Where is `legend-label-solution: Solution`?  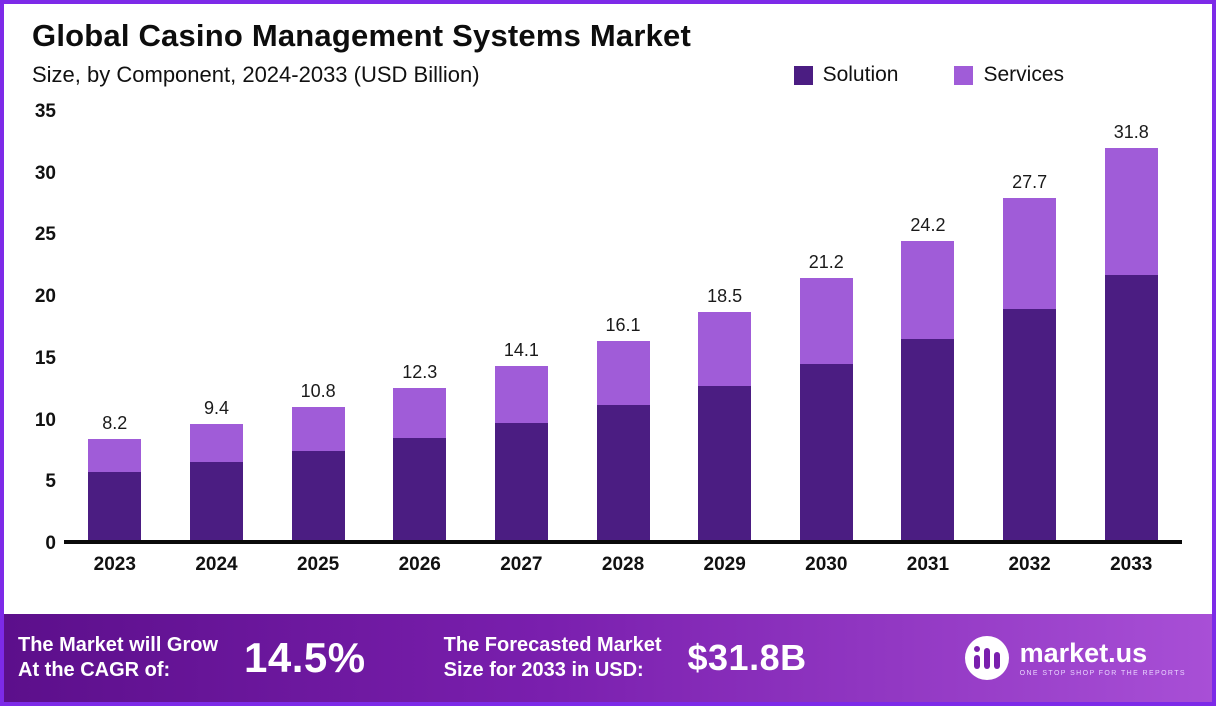 legend-label-solution: Solution is located at coordinates (860, 74).